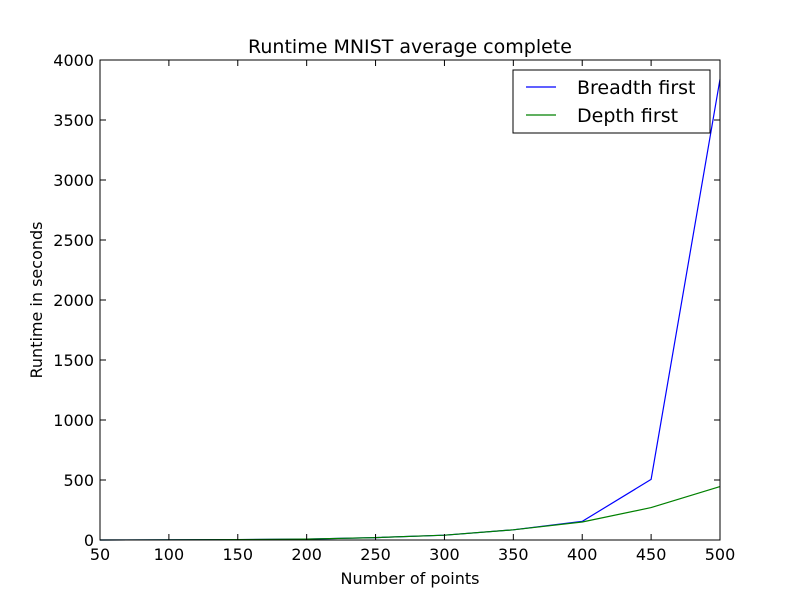  Describe the element at coordinates (306, 554) in the screenshot. I see `x-tick-label: 200` at that location.